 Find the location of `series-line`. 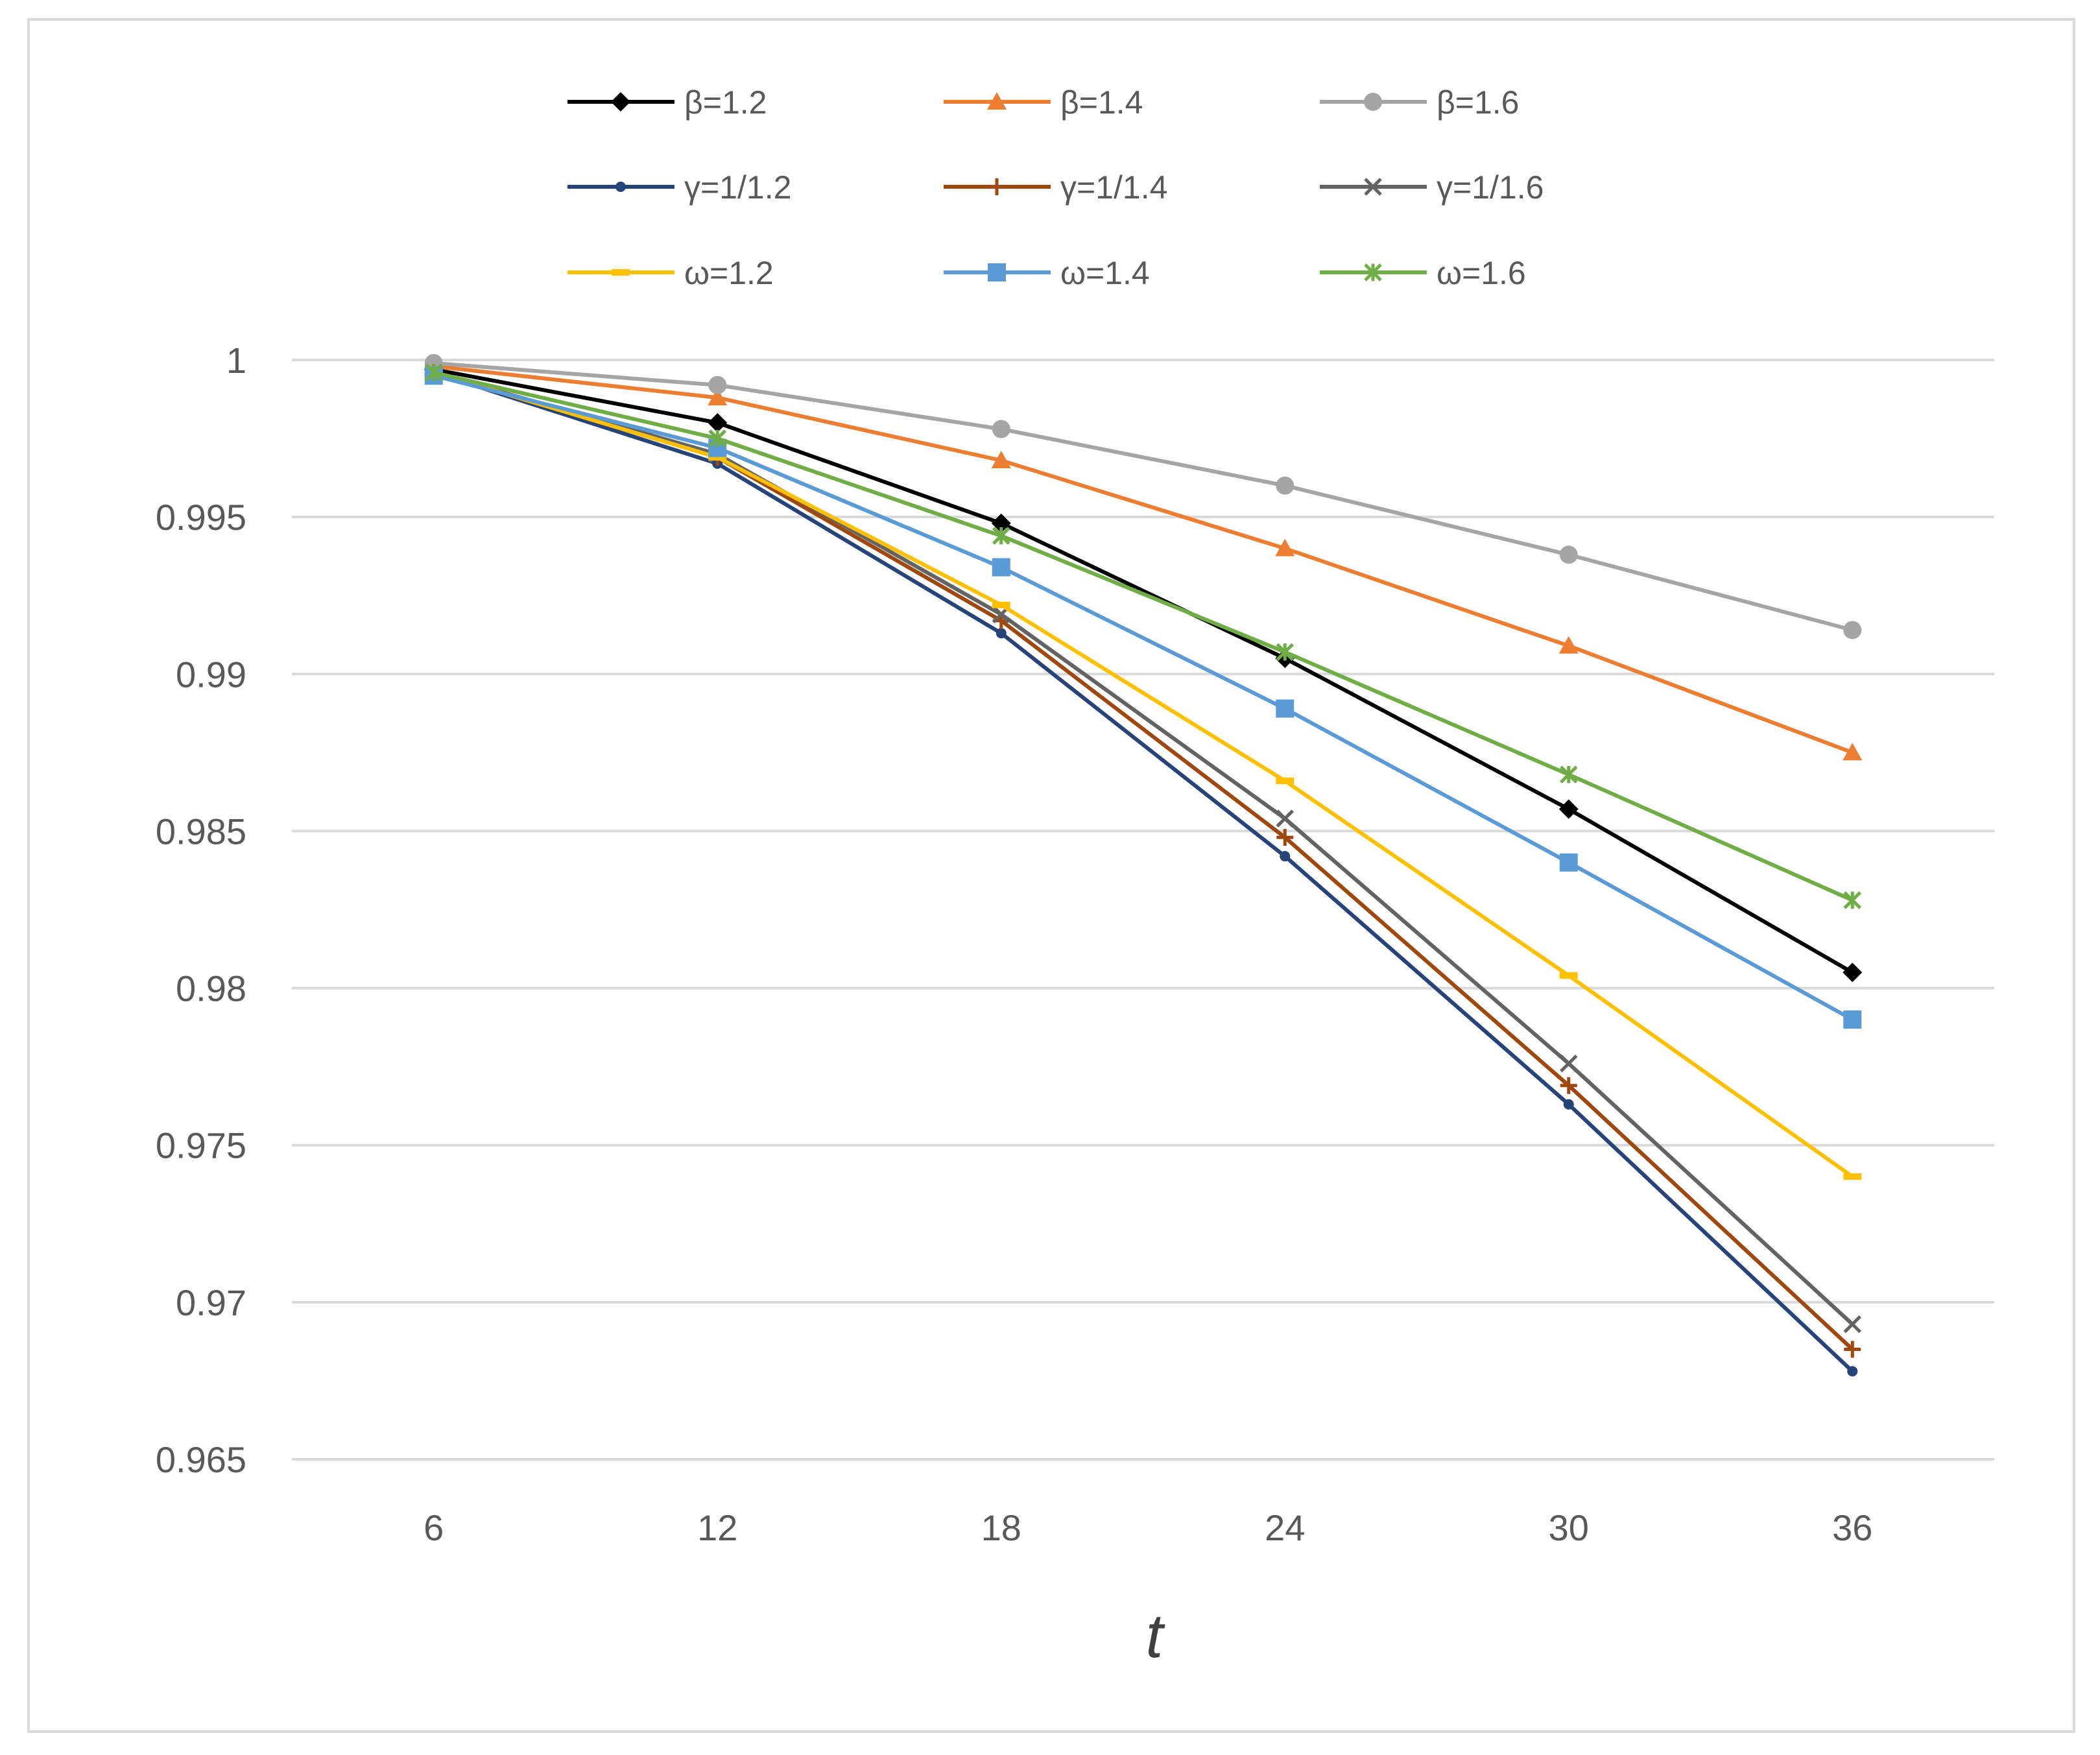

series-line is located at coordinates (1143, 497).